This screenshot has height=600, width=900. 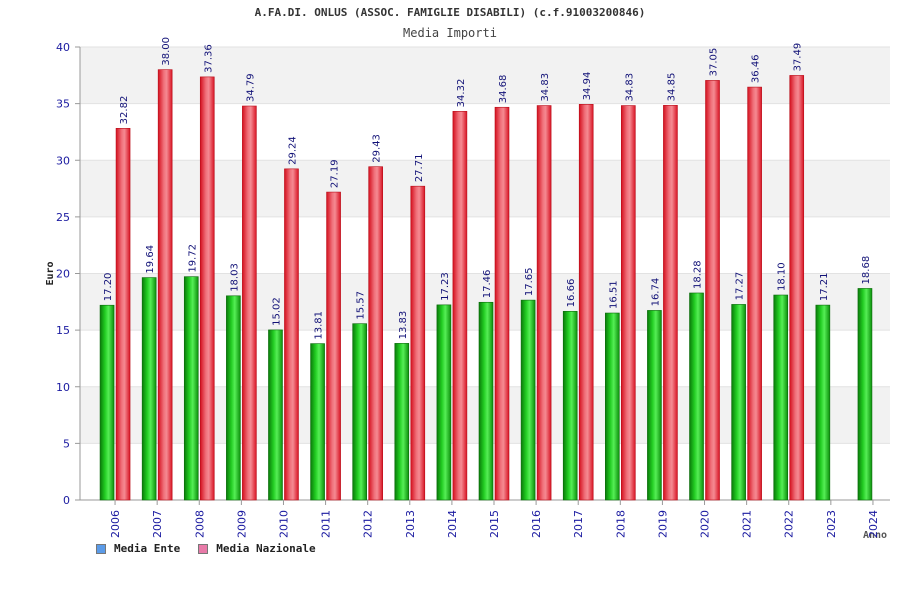 What do you see at coordinates (410, 524) in the screenshot?
I see `x-tick-label: 2013` at bounding box center [410, 524].